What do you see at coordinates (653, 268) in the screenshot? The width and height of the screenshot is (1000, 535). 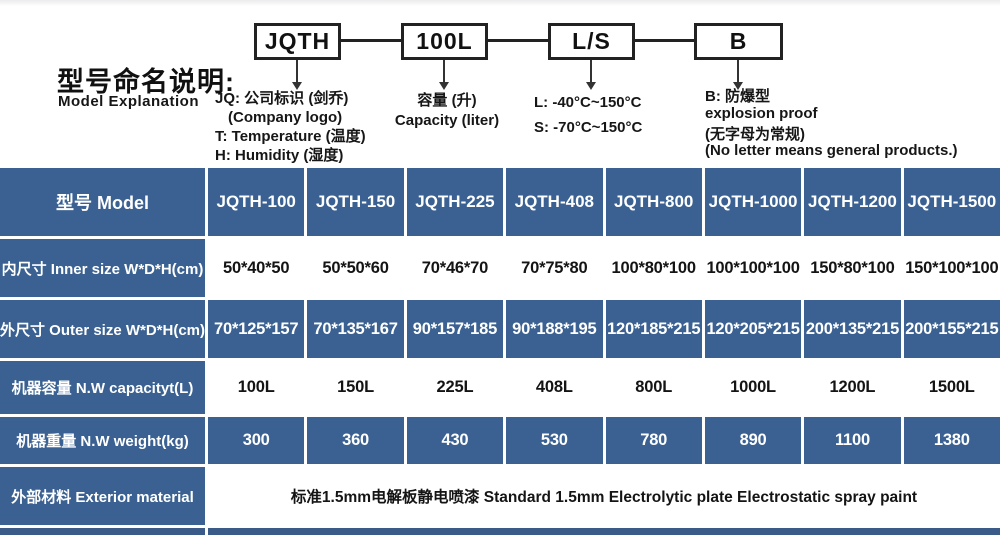 I see `spec-cell: 100*80*100` at bounding box center [653, 268].